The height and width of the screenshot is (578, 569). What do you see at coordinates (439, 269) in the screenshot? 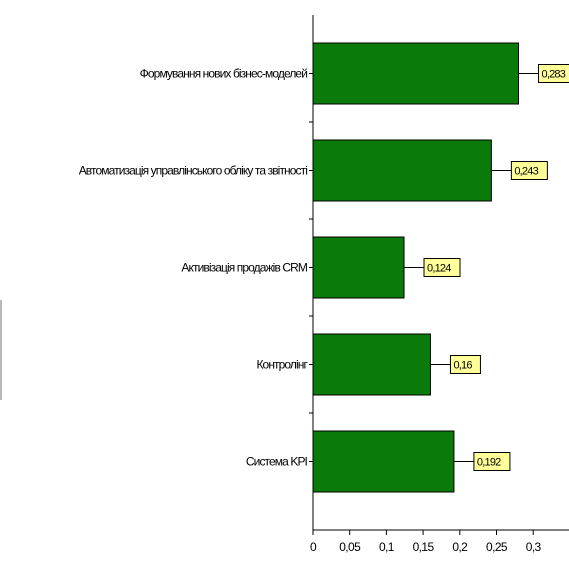
I see `data-label: 0,124` at bounding box center [439, 269].